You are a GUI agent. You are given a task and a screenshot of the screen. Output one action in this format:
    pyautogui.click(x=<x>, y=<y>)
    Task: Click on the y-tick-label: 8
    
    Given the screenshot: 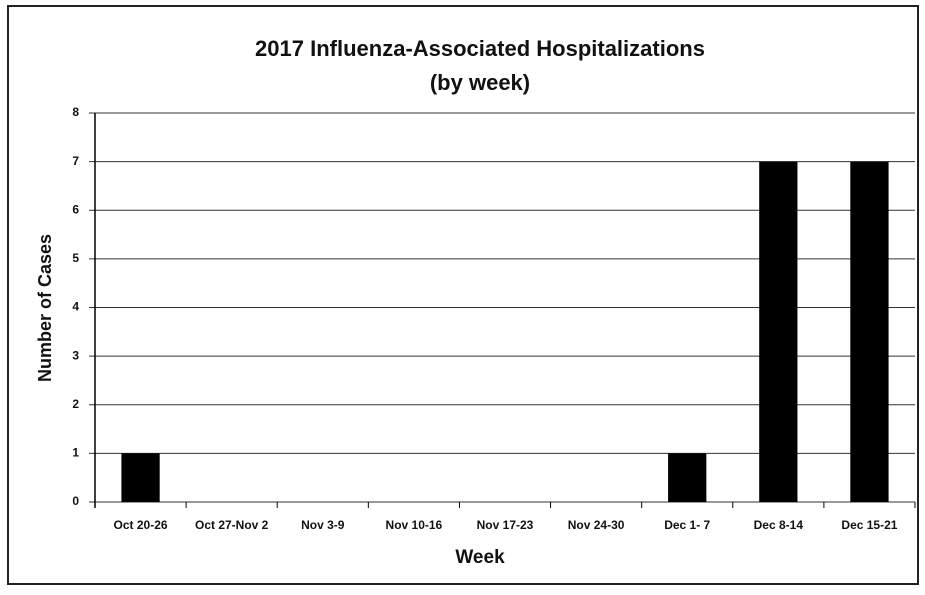 What is the action you would take?
    pyautogui.click(x=75, y=112)
    